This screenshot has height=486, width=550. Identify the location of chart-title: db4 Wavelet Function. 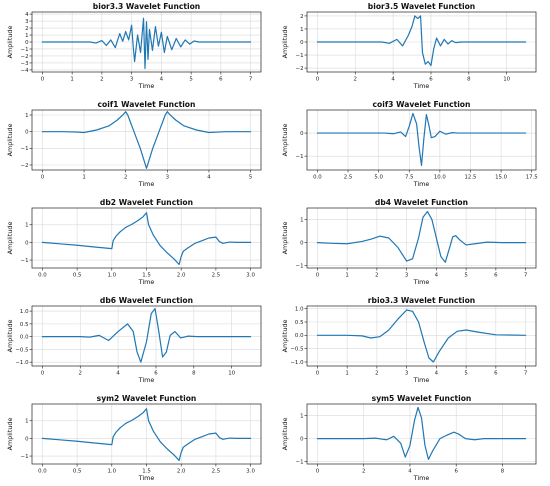
(421, 202).